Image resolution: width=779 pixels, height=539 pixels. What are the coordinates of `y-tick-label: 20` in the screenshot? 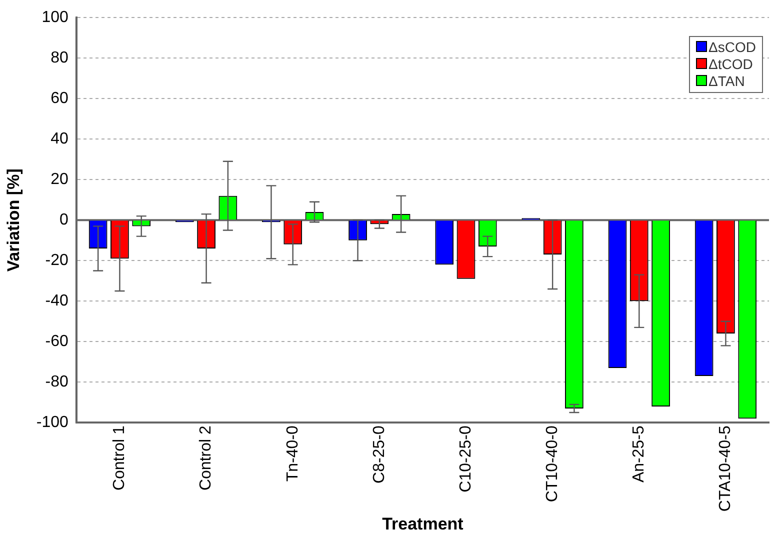 It's located at (59, 179).